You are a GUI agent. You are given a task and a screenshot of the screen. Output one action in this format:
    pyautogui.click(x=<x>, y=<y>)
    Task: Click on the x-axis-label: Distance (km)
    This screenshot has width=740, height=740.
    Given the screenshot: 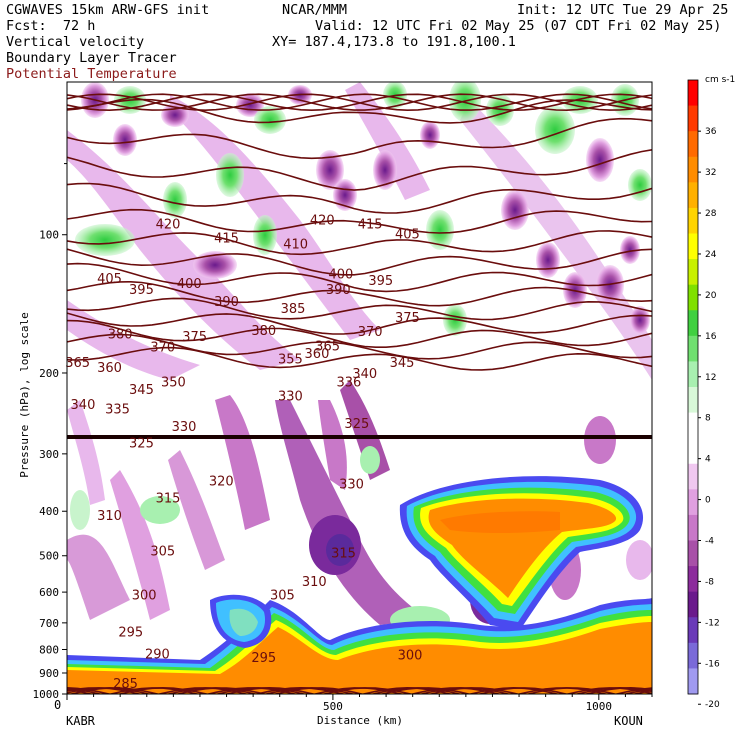 What is the action you would take?
    pyautogui.click(x=360, y=720)
    